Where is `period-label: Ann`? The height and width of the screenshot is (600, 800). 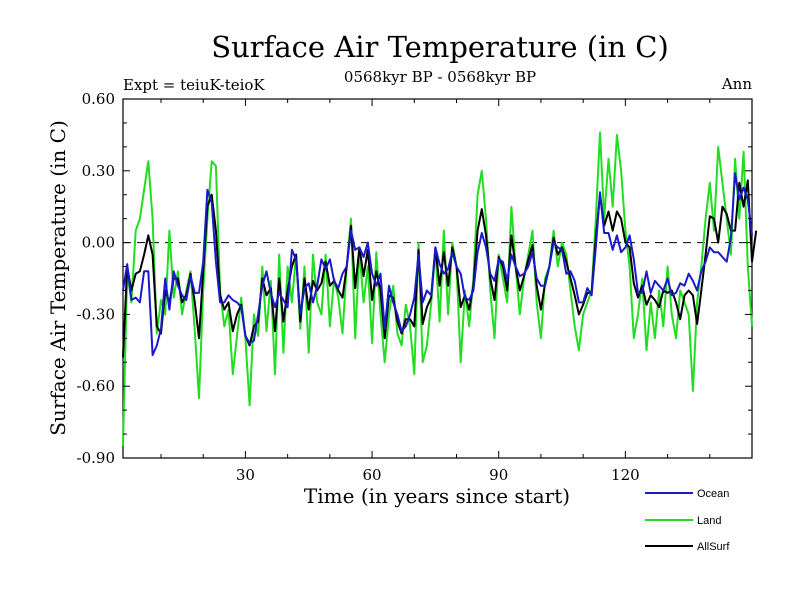
period-label: Ann is located at coordinates (736, 84).